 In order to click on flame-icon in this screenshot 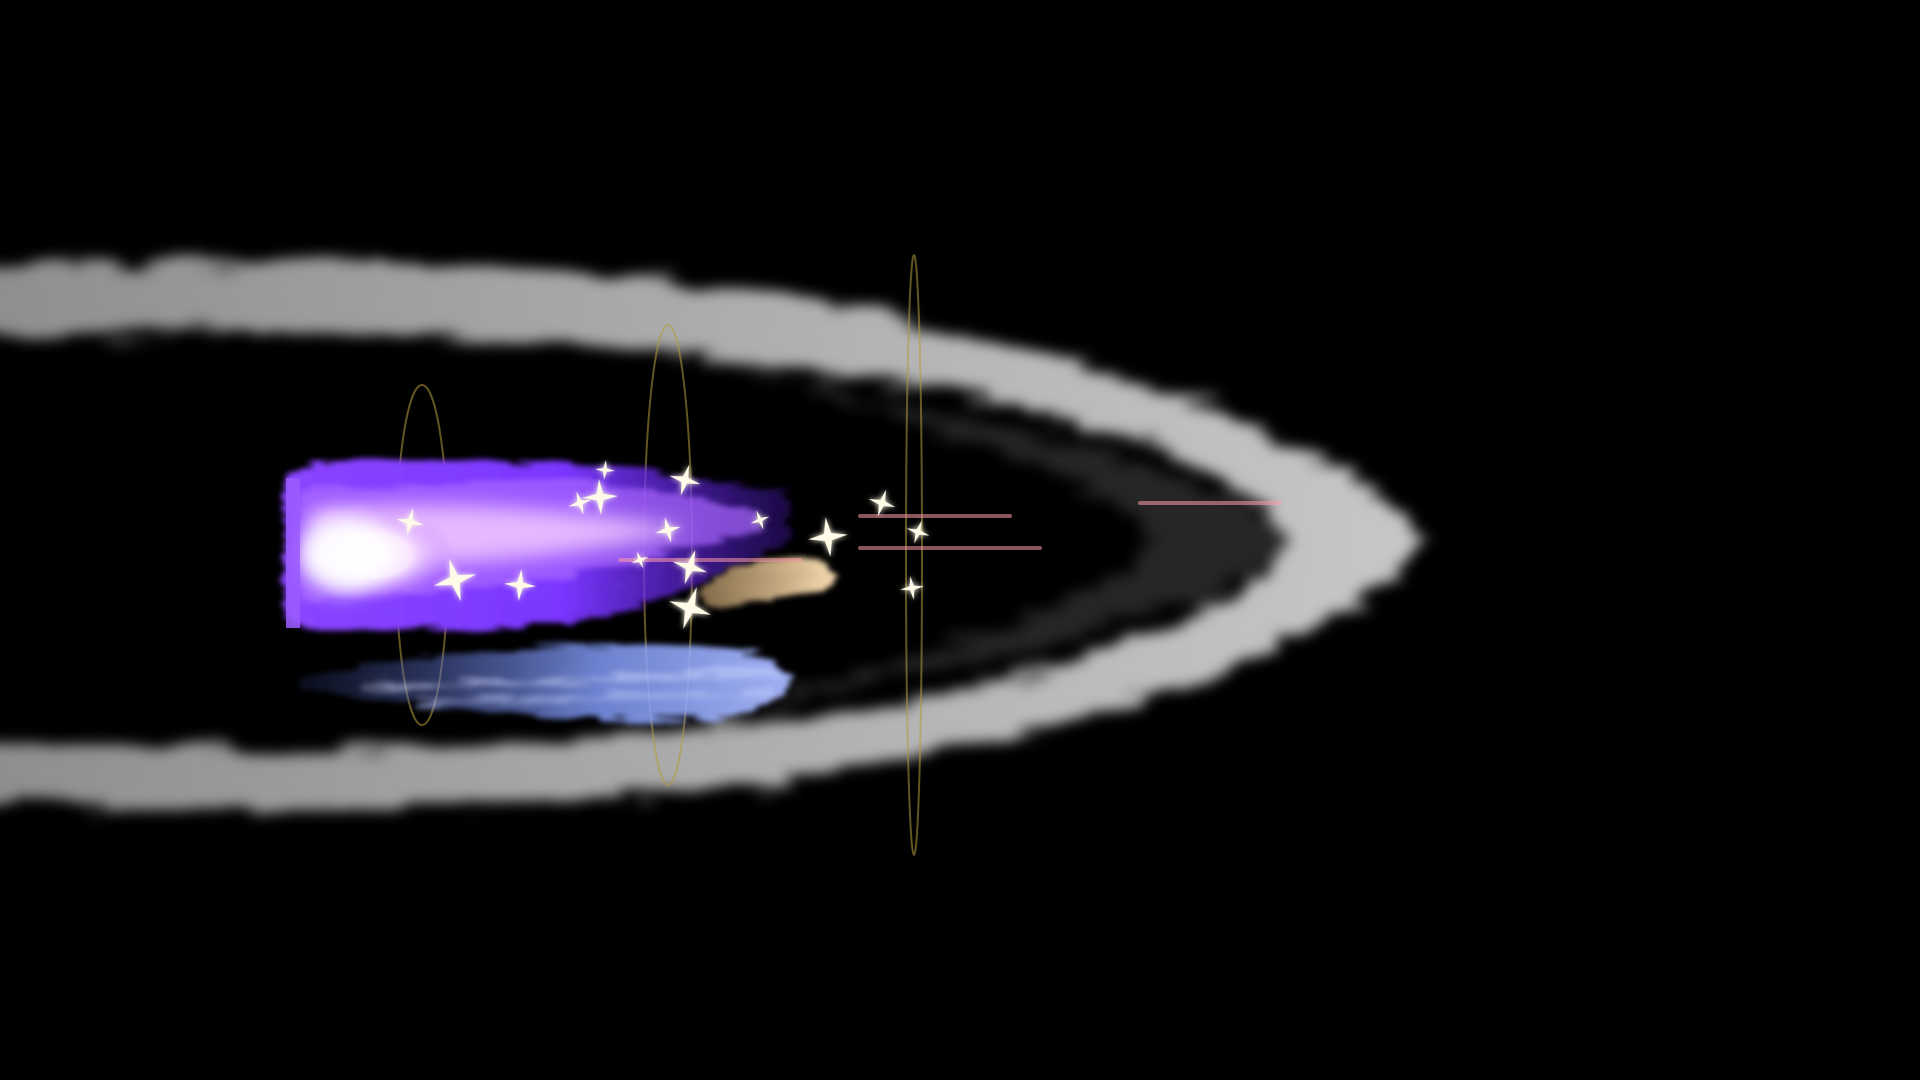, I will do `click(537, 546)`.